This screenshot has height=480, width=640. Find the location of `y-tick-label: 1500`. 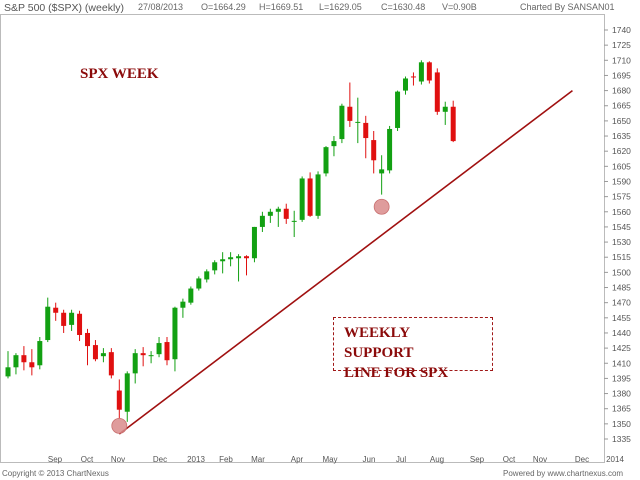

y-tick-label: 1500 is located at coordinates (621, 272).